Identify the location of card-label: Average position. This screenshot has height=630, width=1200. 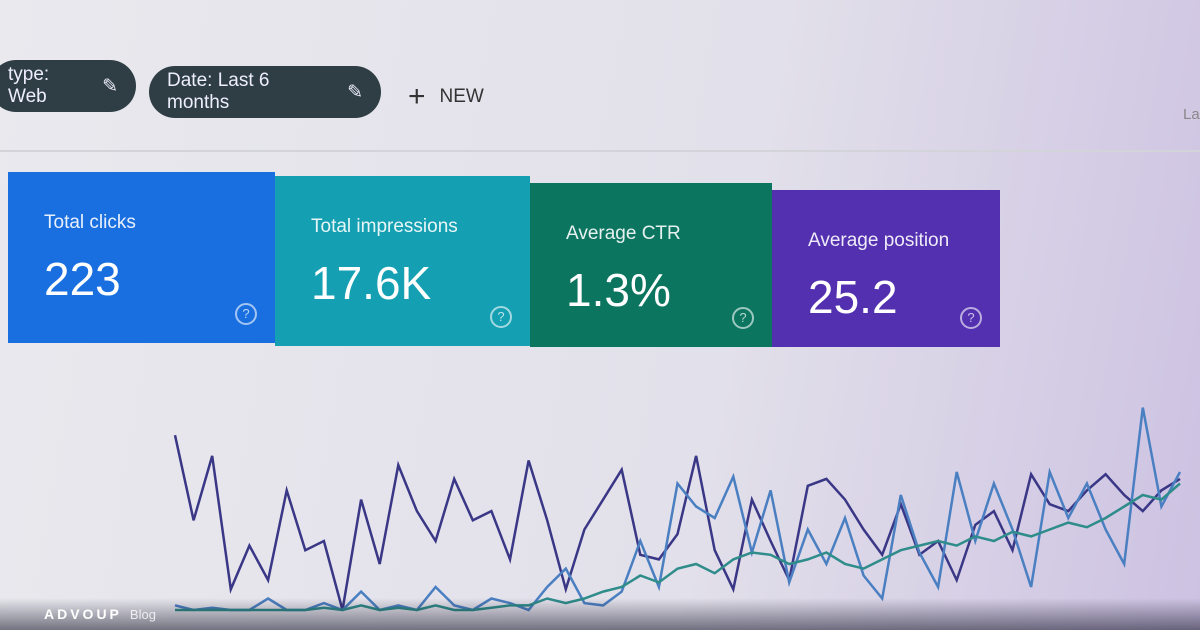
(879, 240).